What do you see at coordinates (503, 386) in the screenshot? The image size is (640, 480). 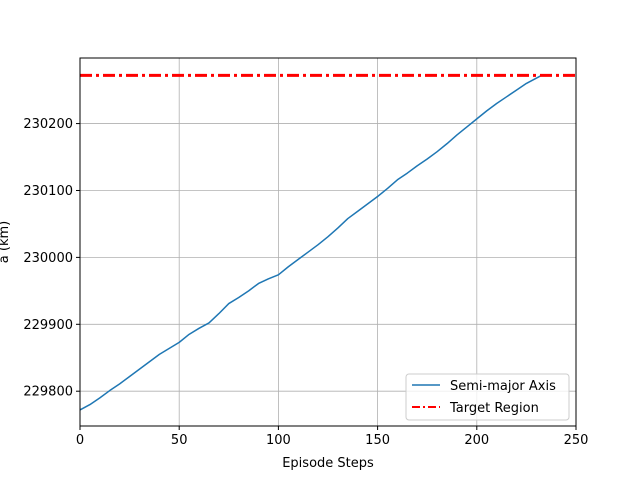 I see `legend-label-semi-major-axis: Semi-major Axis` at bounding box center [503, 386].